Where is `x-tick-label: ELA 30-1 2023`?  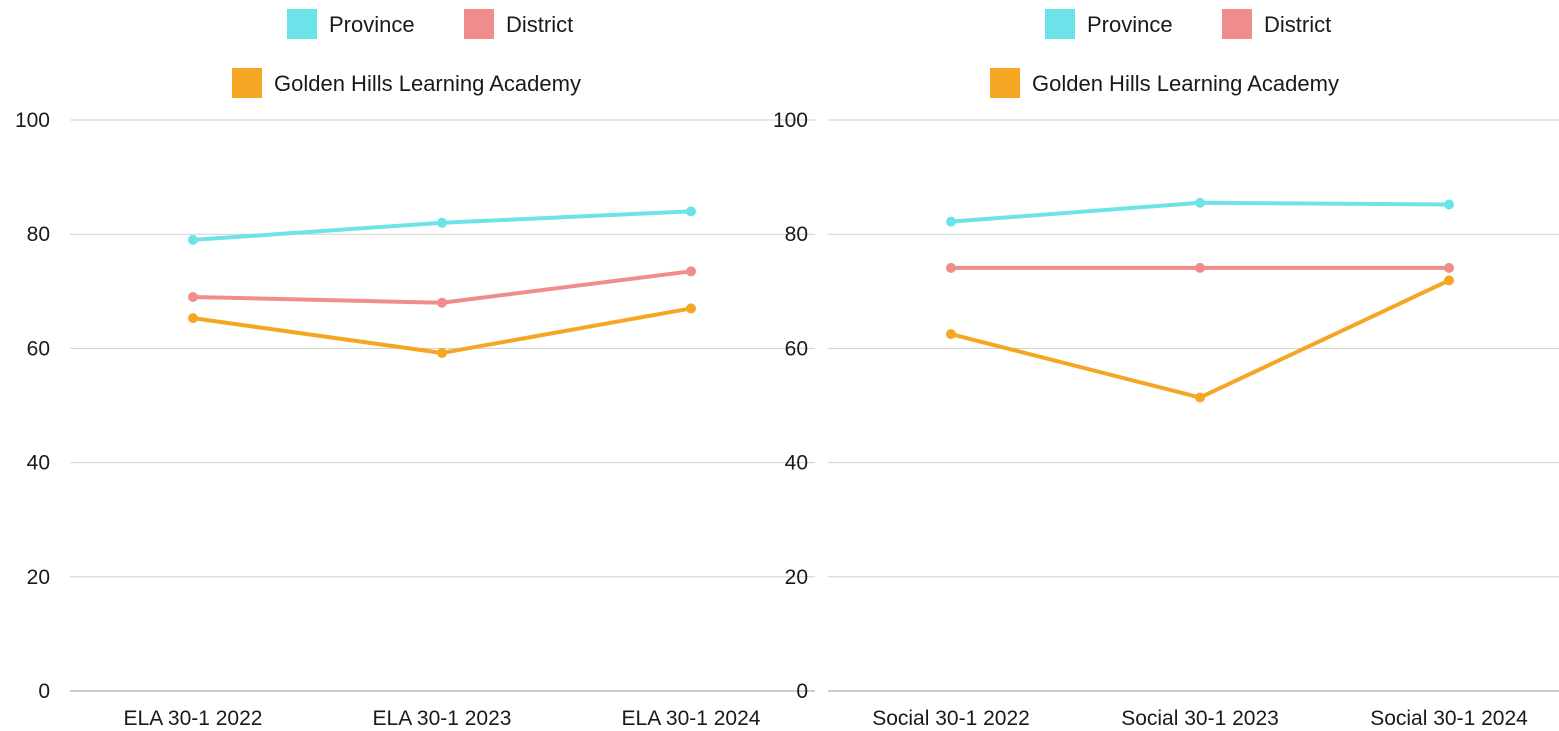 x-tick-label: ELA 30-1 2023 is located at coordinates (442, 718).